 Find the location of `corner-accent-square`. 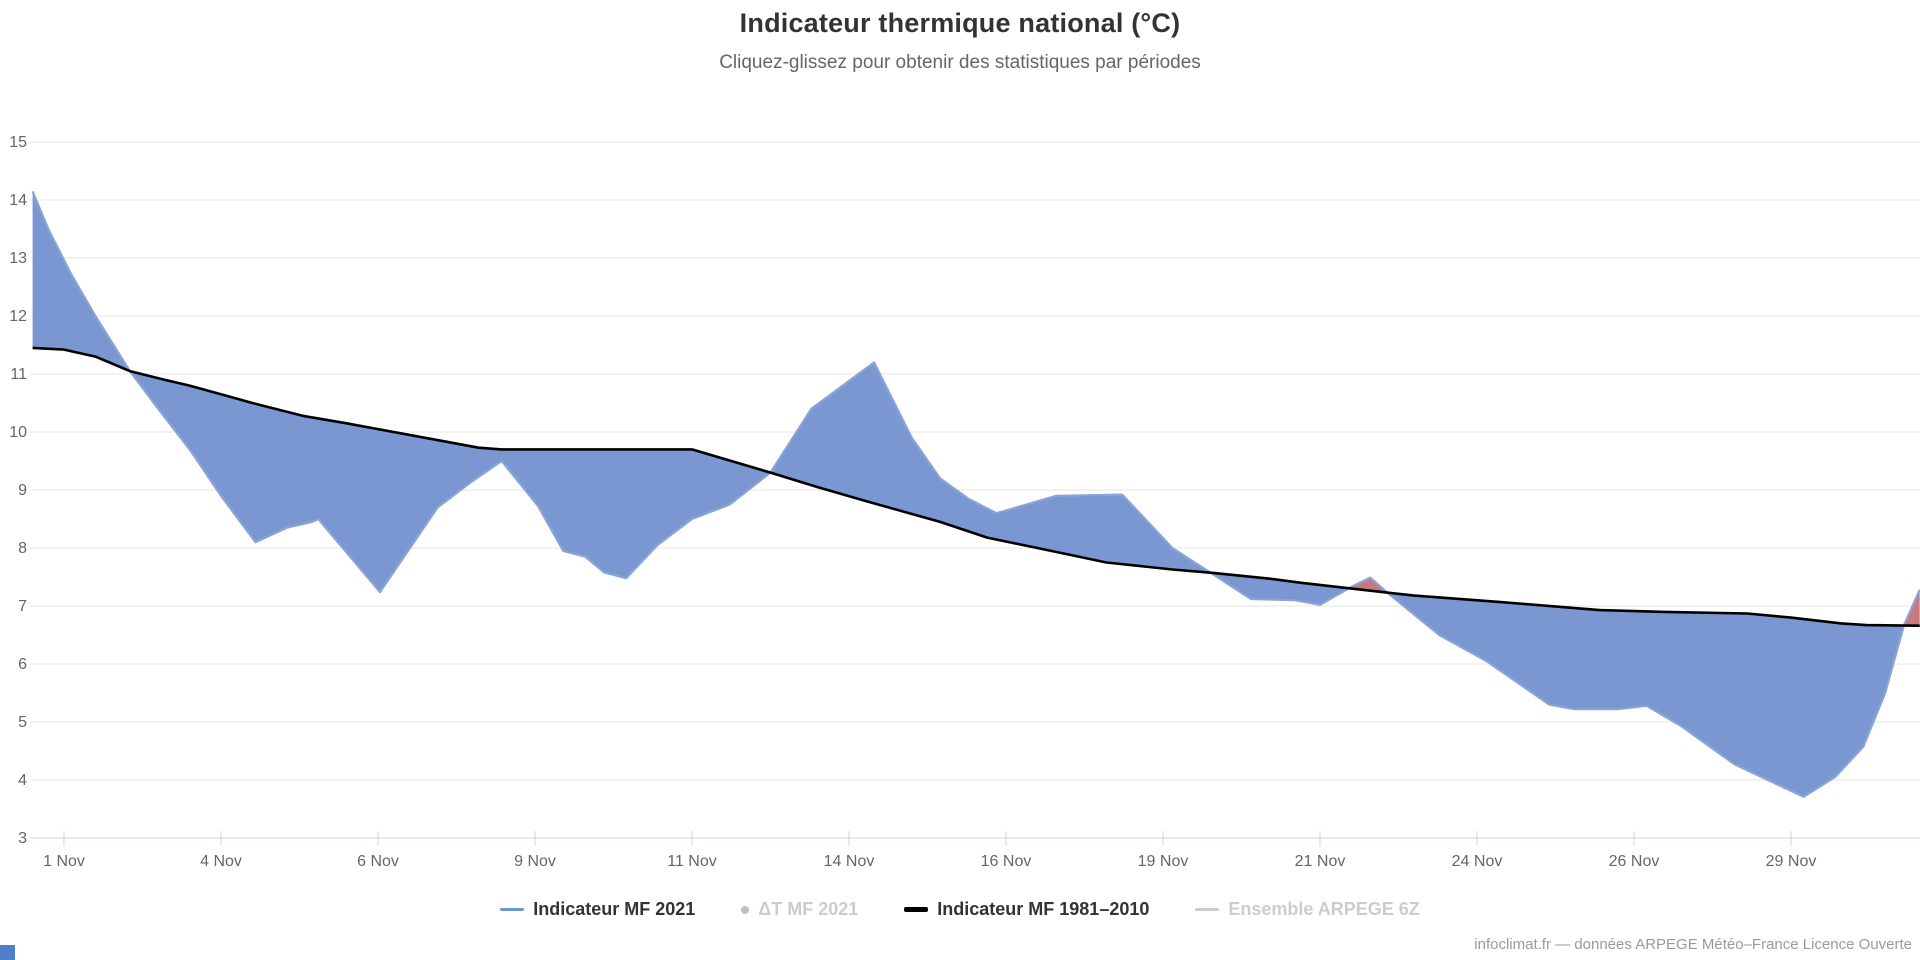

corner-accent-square is located at coordinates (7, 952).